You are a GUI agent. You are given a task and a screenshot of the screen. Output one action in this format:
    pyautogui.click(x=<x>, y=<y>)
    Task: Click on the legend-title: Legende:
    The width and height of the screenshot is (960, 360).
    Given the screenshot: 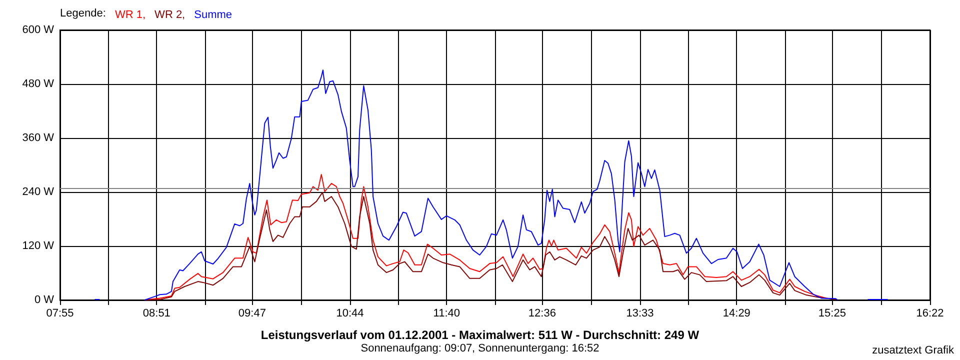 What is the action you would take?
    pyautogui.click(x=83, y=14)
    